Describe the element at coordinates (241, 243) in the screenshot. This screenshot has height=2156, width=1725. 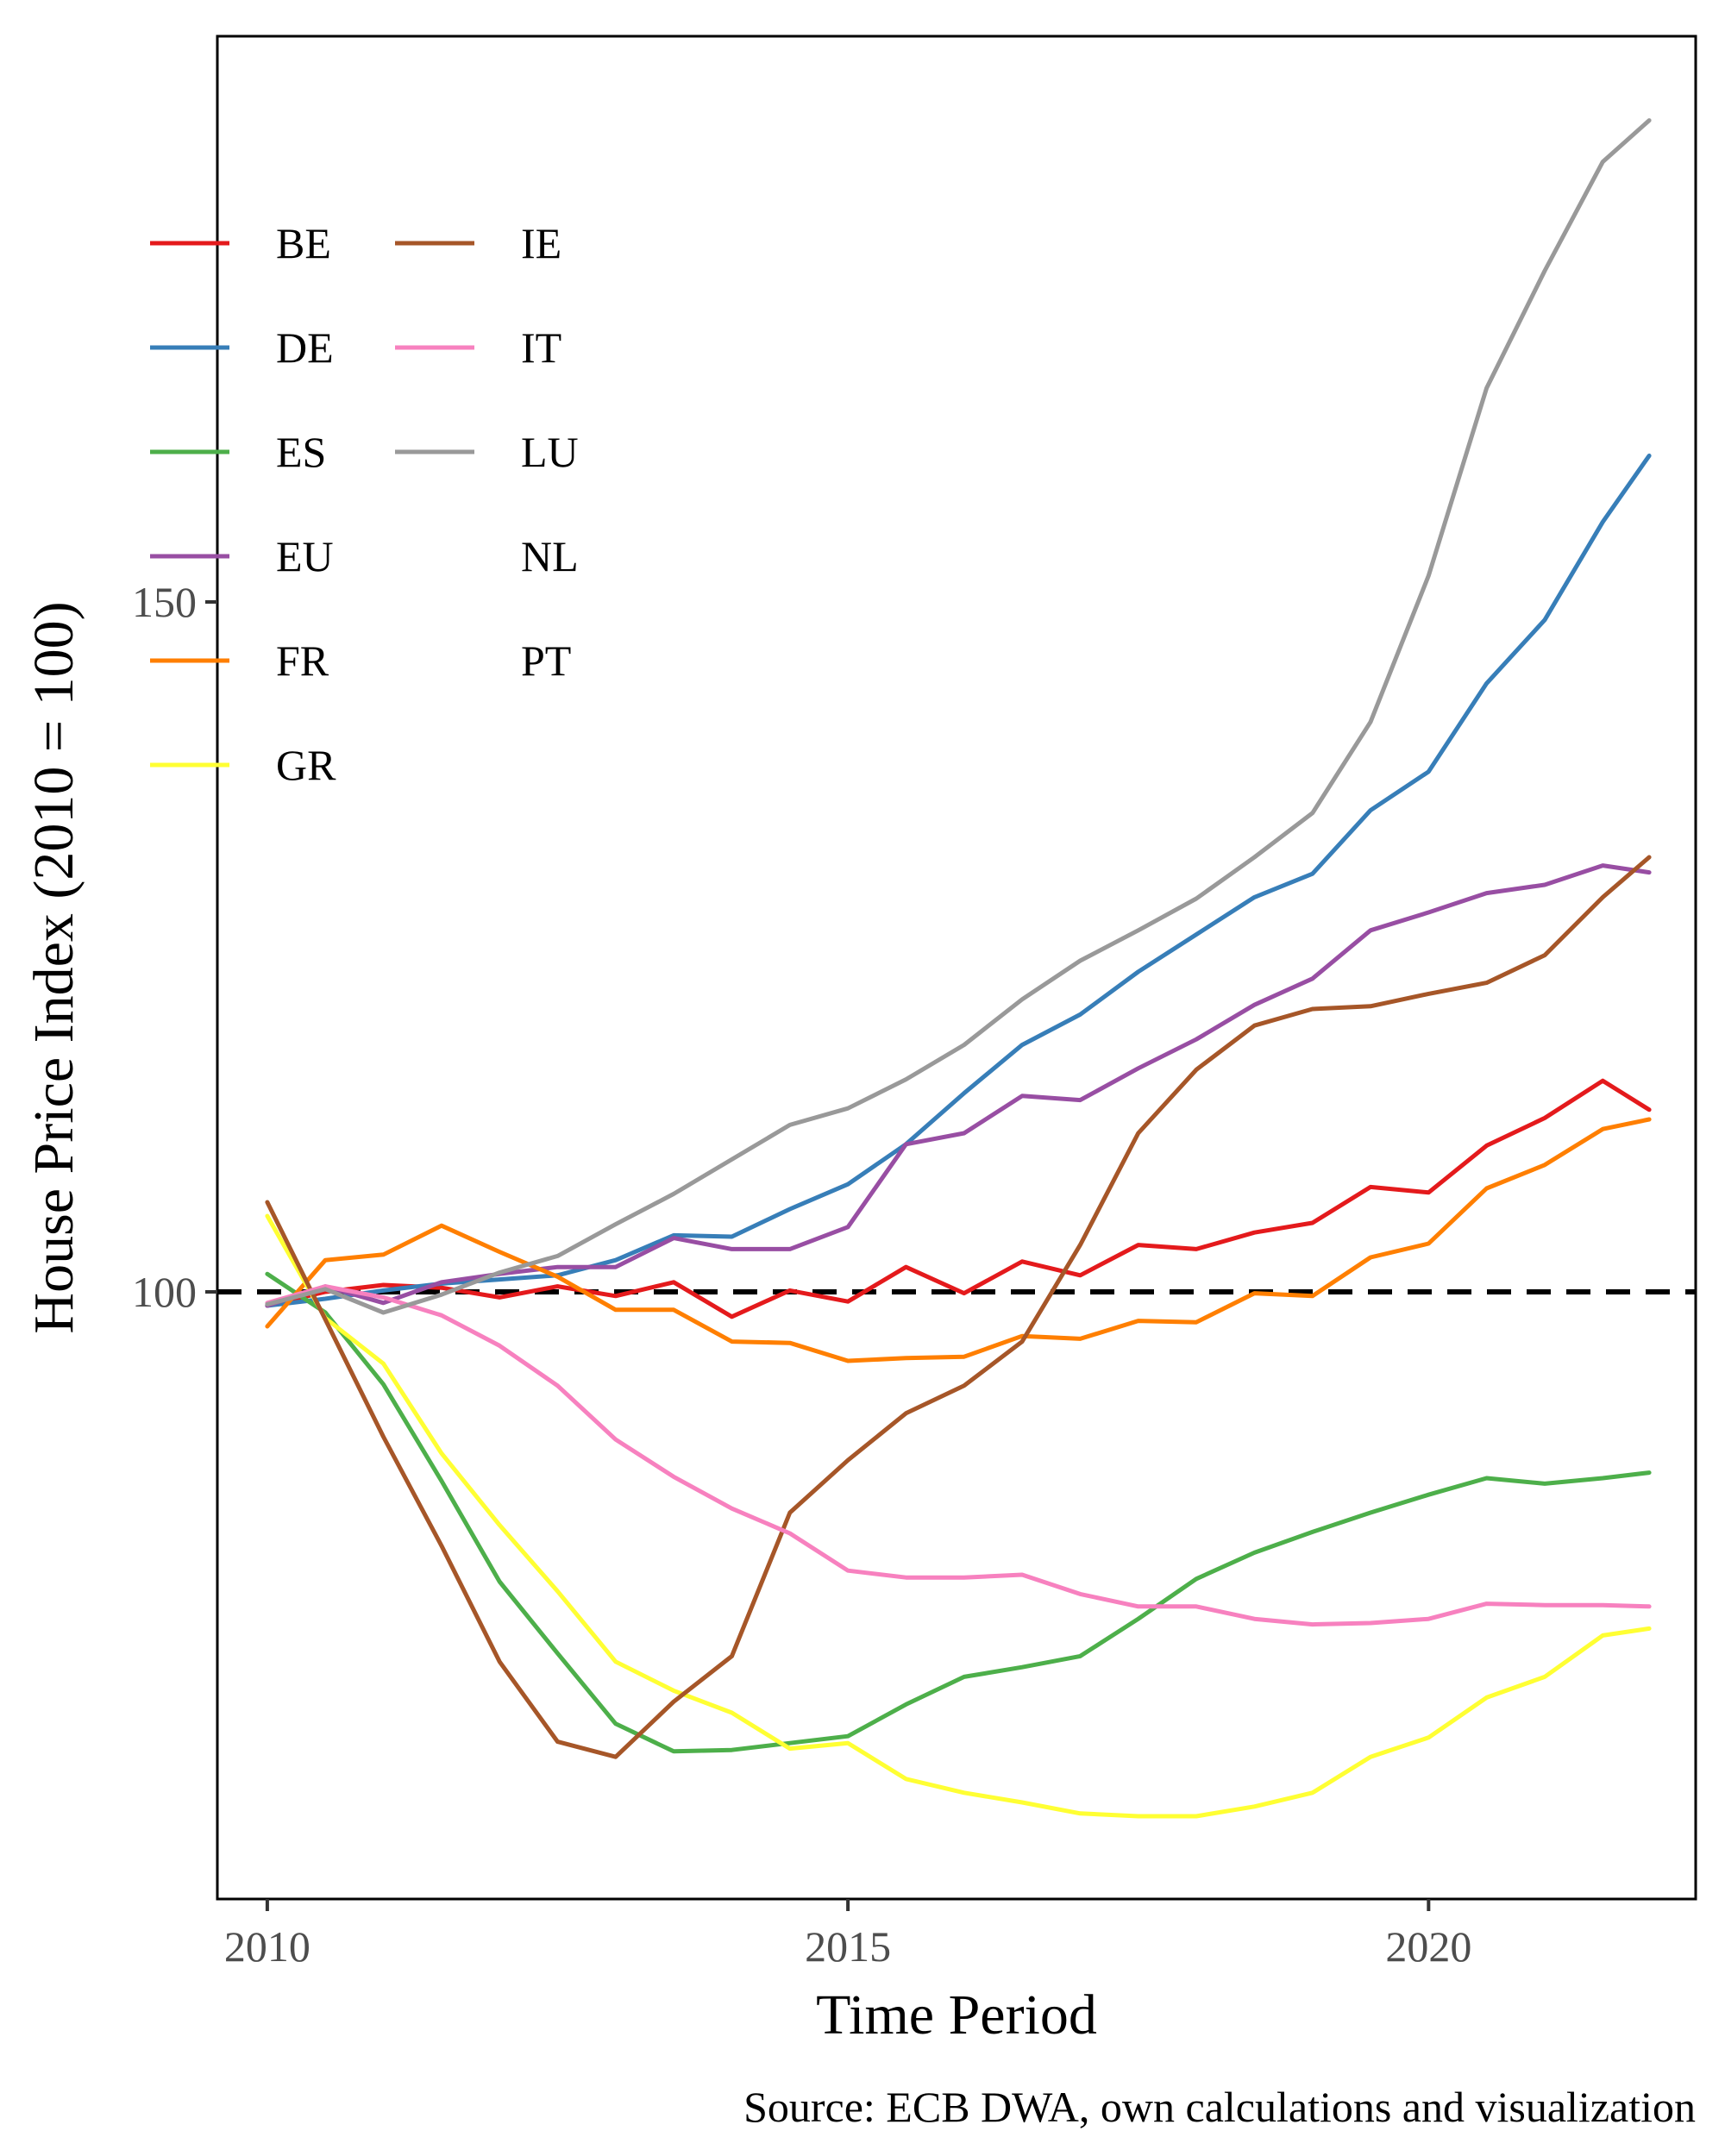
I see `legend-item-be: BE` at that location.